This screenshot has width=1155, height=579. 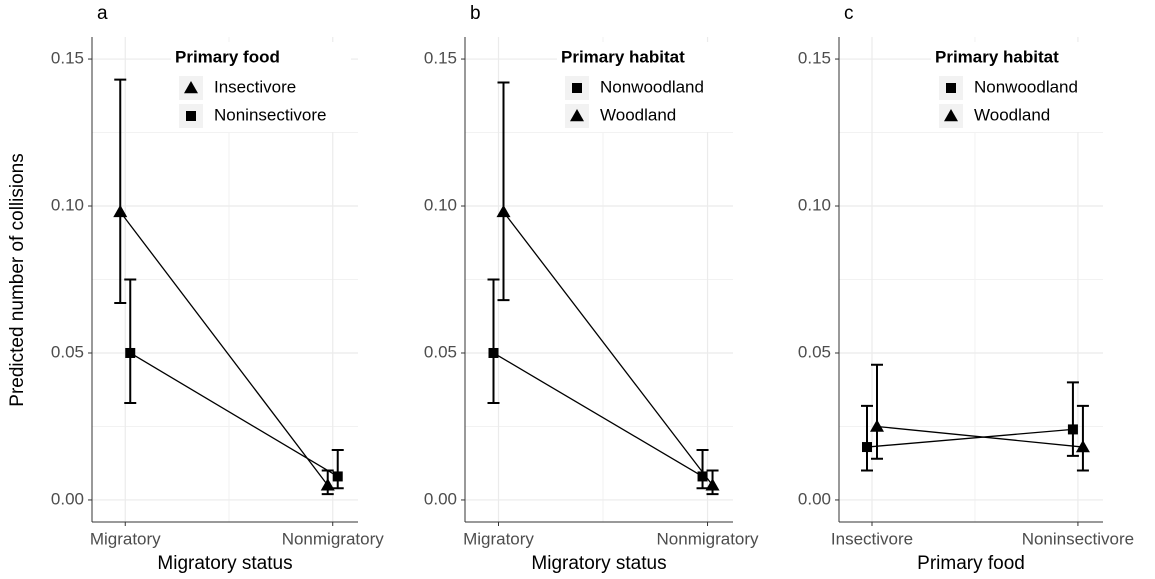 I want to click on panel-label: c, so click(x=849, y=13).